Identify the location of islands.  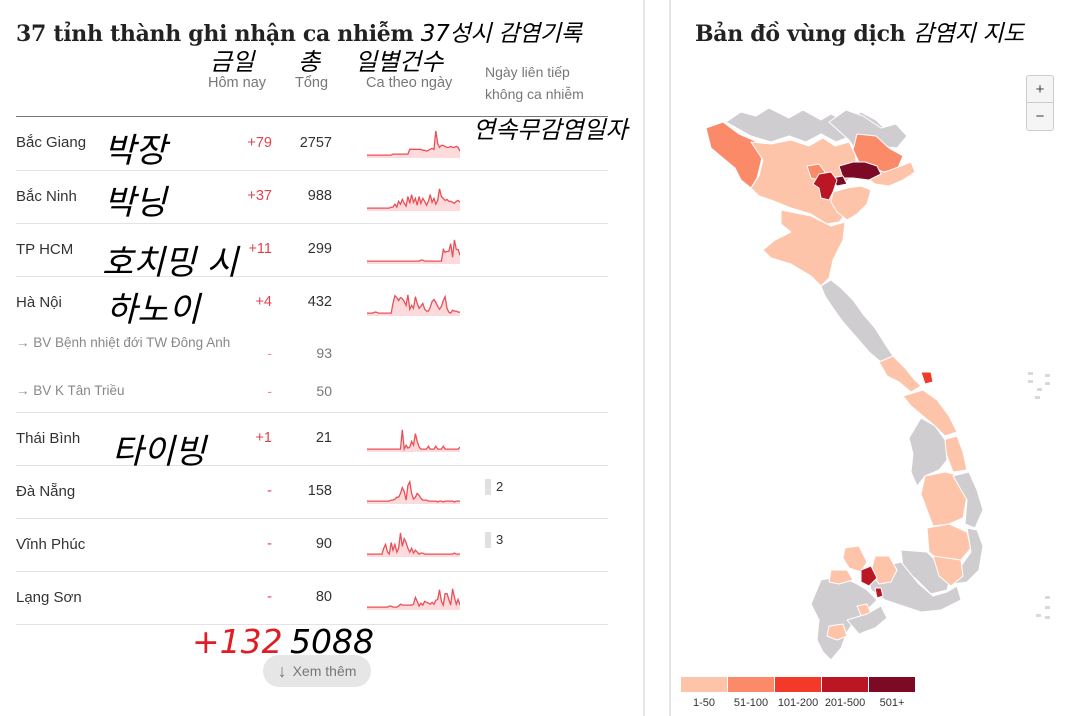
(1039, 495).